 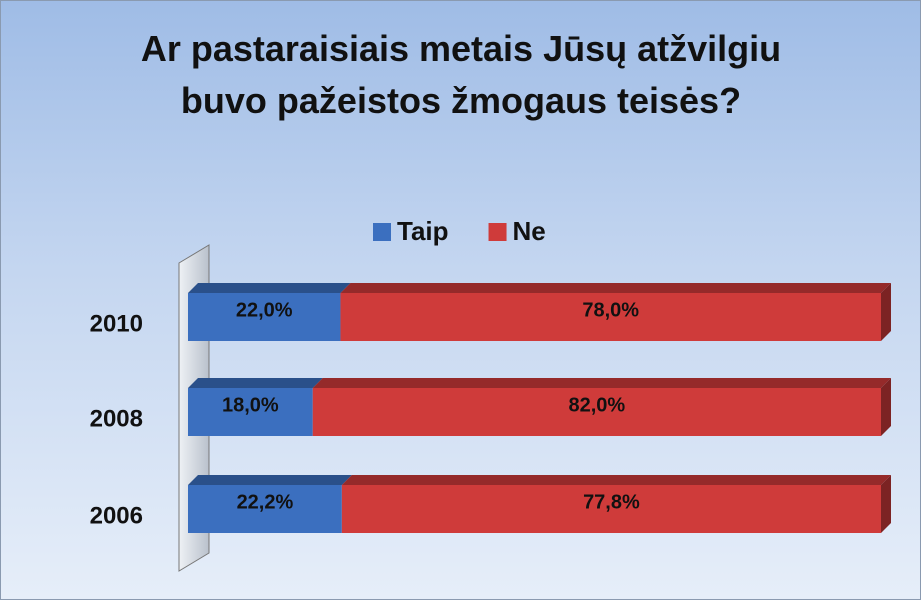 I want to click on data-label: 22,2%, so click(x=265, y=502).